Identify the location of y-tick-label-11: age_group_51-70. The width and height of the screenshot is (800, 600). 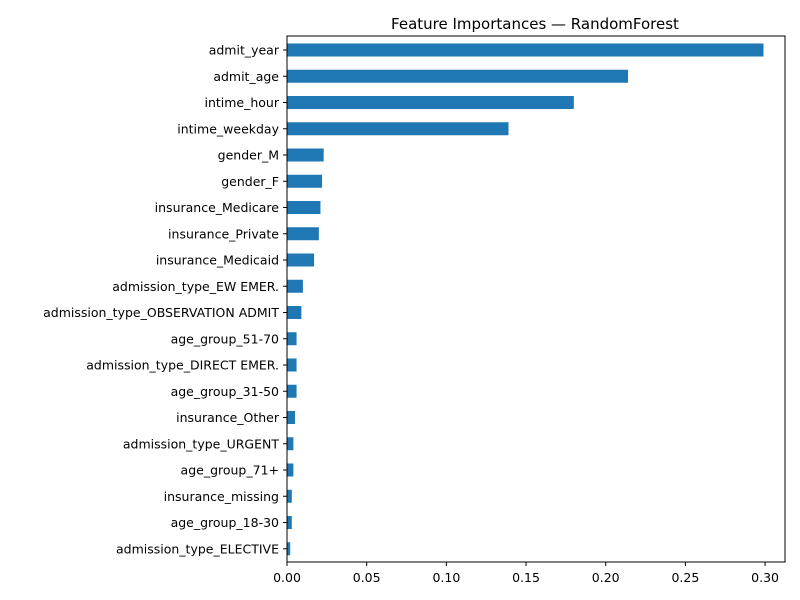
(225, 338).